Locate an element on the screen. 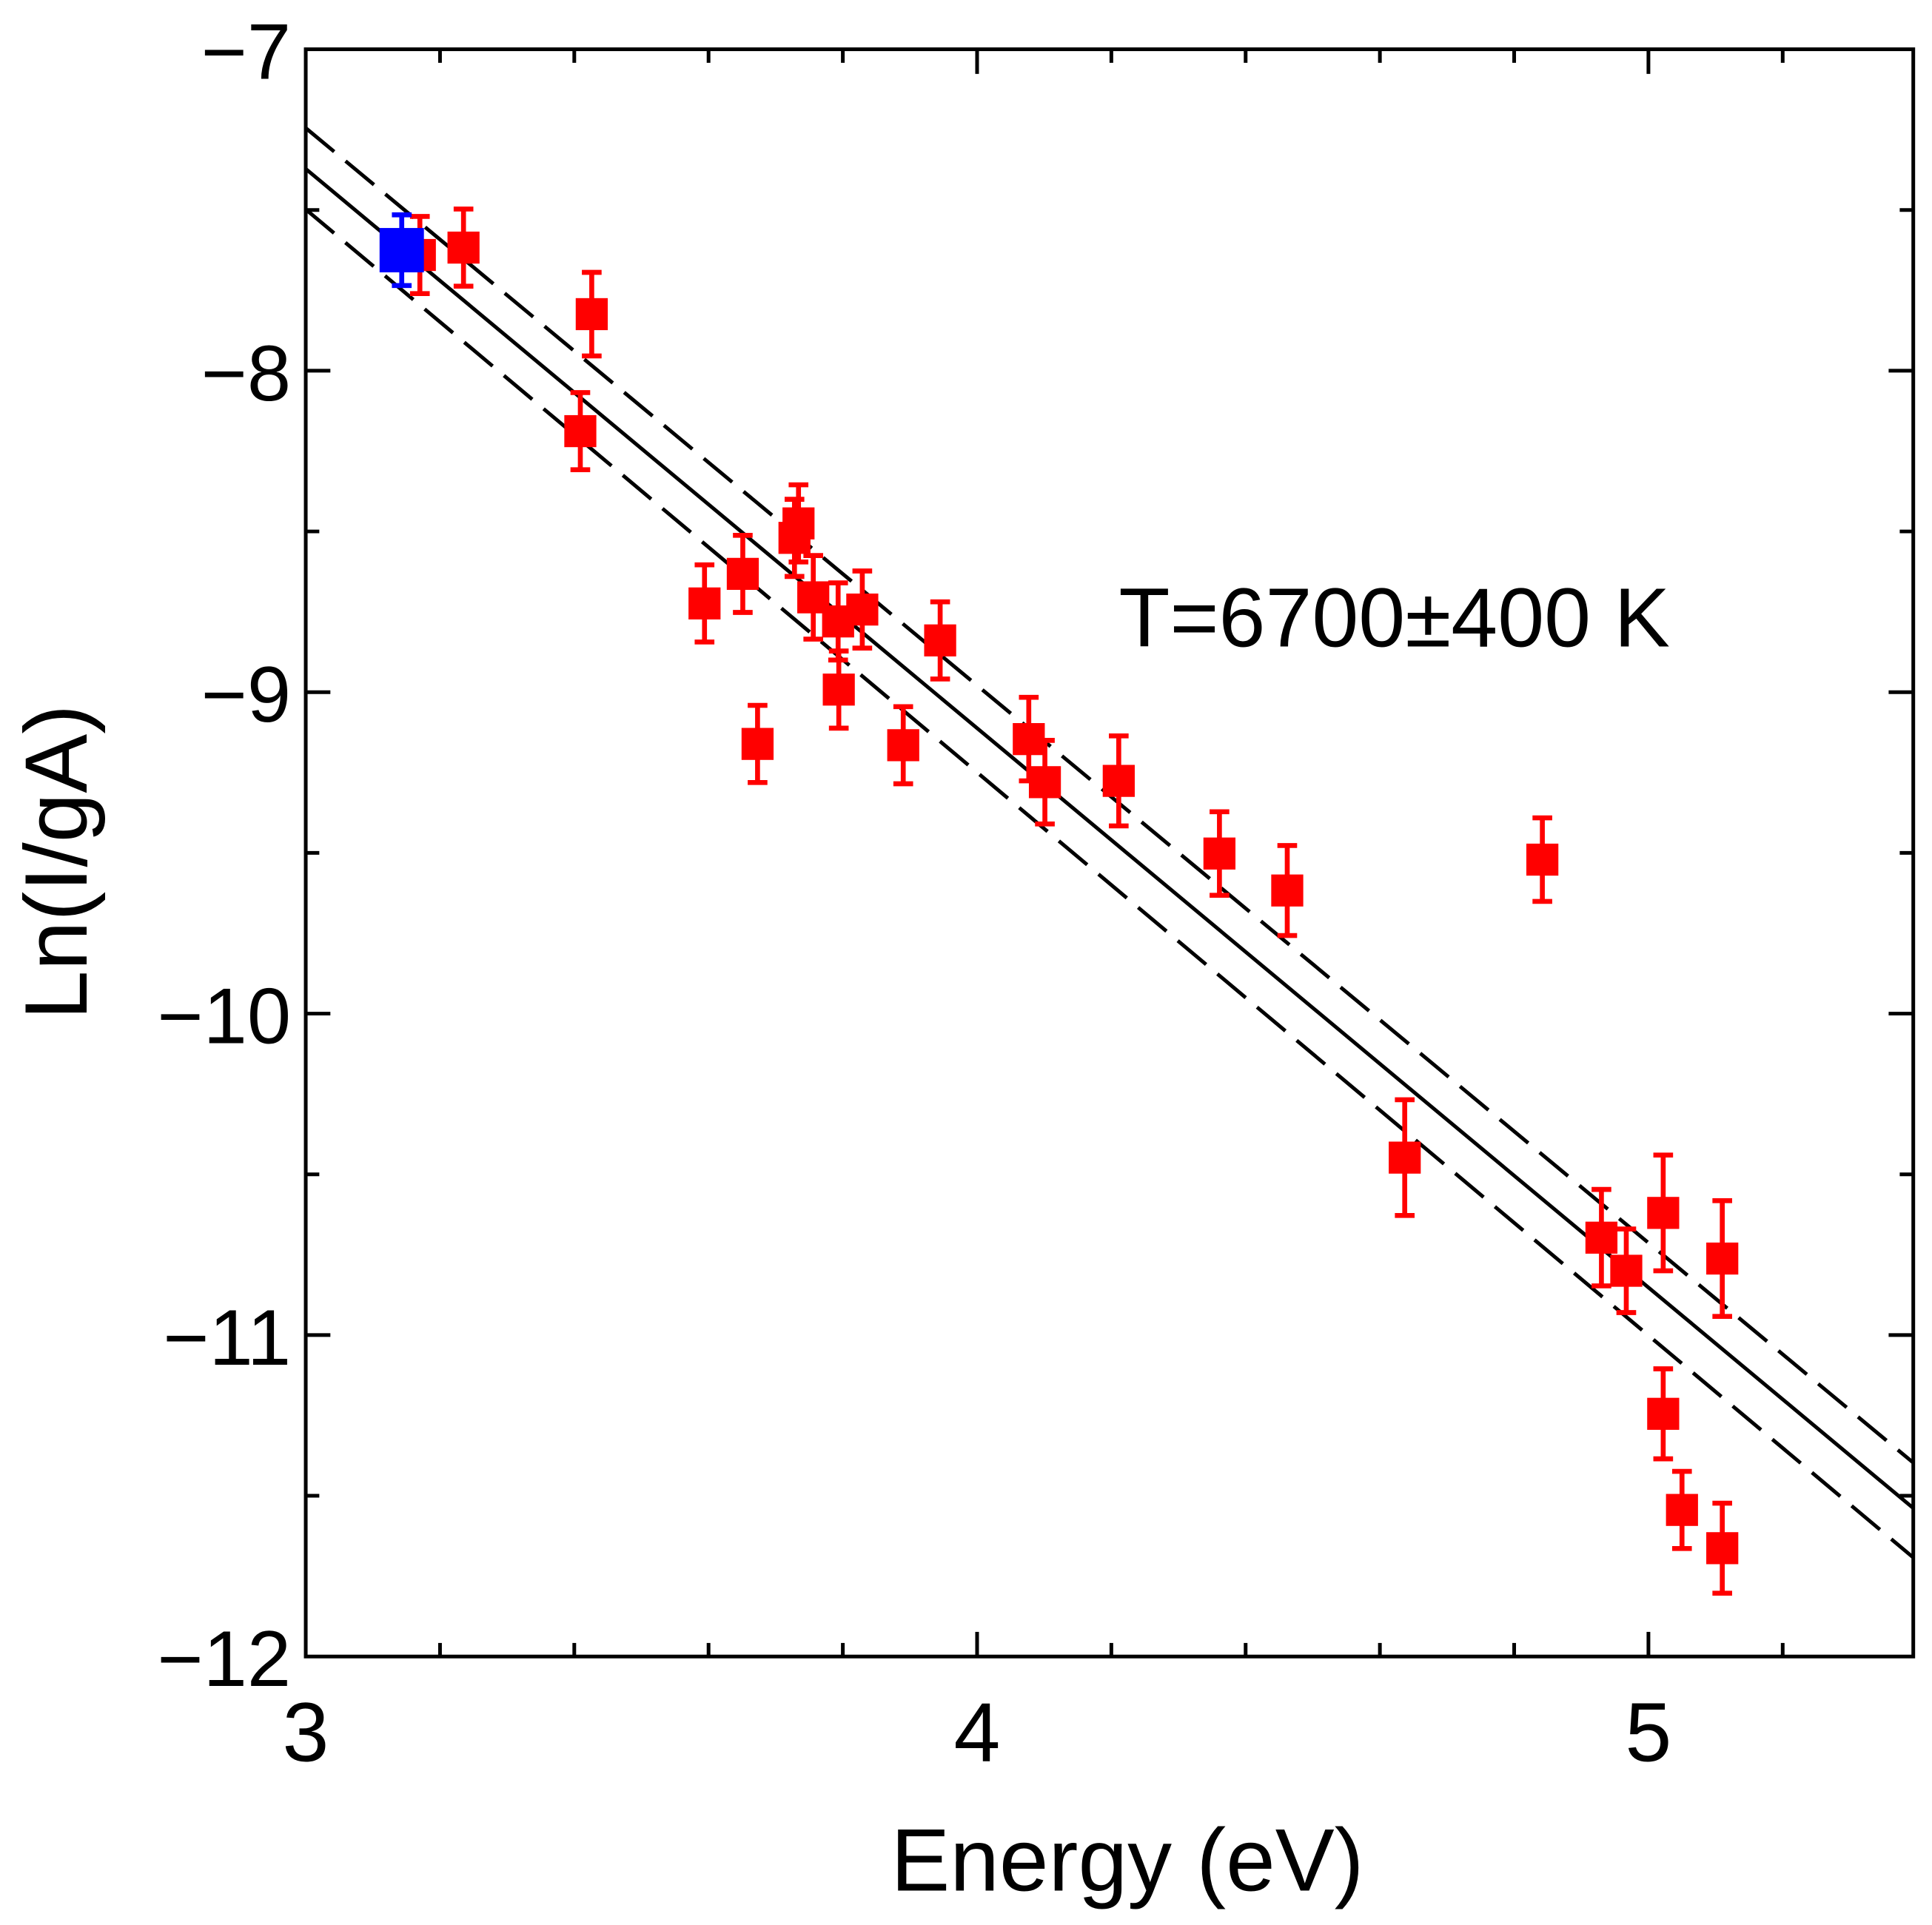  y-tick-label: −9 is located at coordinates (246, 695).